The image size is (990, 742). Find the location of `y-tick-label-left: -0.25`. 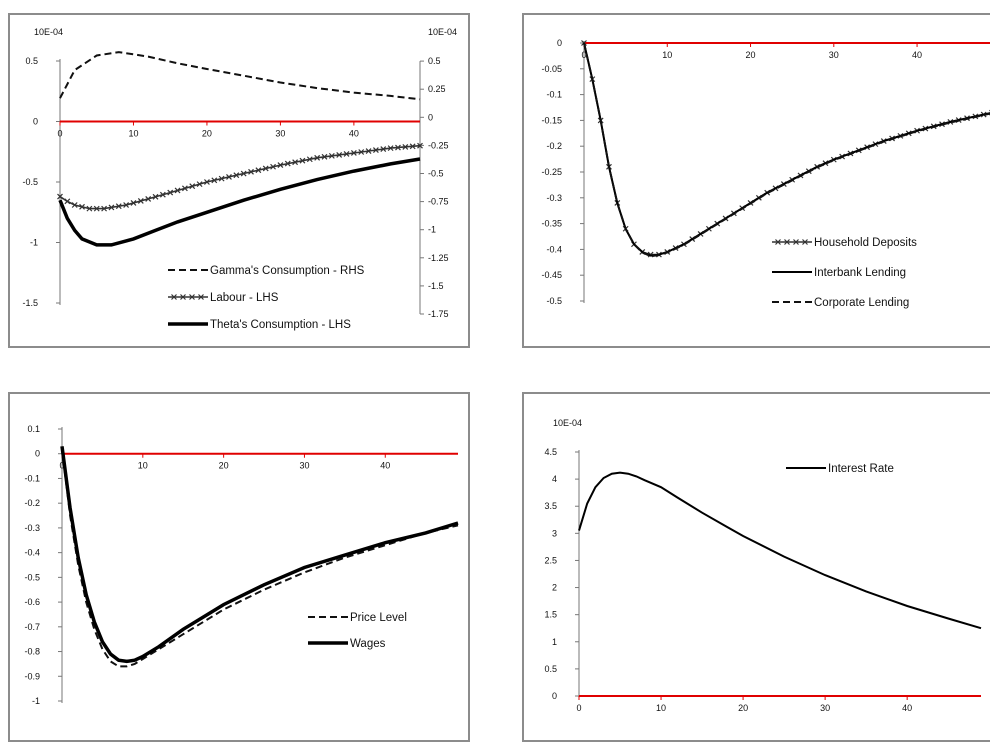

y-tick-label-left: -0.25 is located at coordinates (551, 172).